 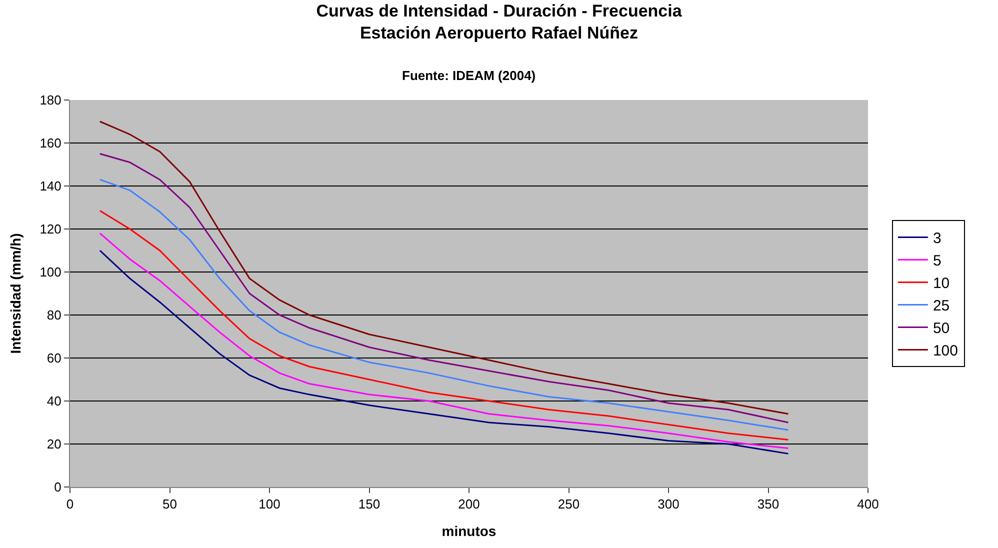 What do you see at coordinates (669, 504) in the screenshot?
I see `x-tick-label: 300` at bounding box center [669, 504].